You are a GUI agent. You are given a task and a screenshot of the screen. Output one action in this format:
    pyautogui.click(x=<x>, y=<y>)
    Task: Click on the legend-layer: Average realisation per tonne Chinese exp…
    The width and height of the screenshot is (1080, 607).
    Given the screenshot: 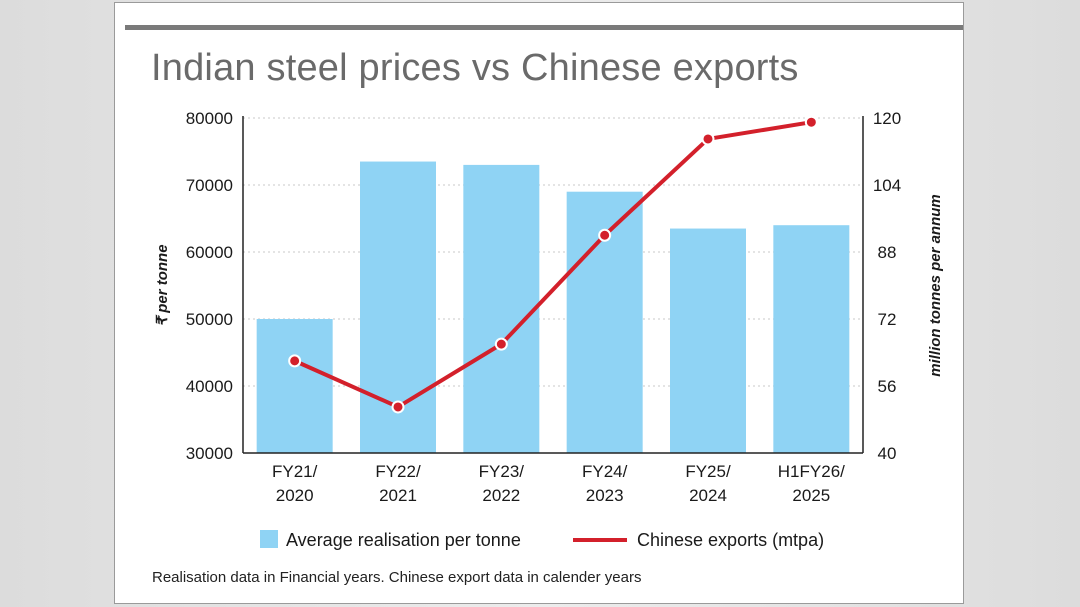 What is the action you would take?
    pyautogui.click(x=542, y=540)
    